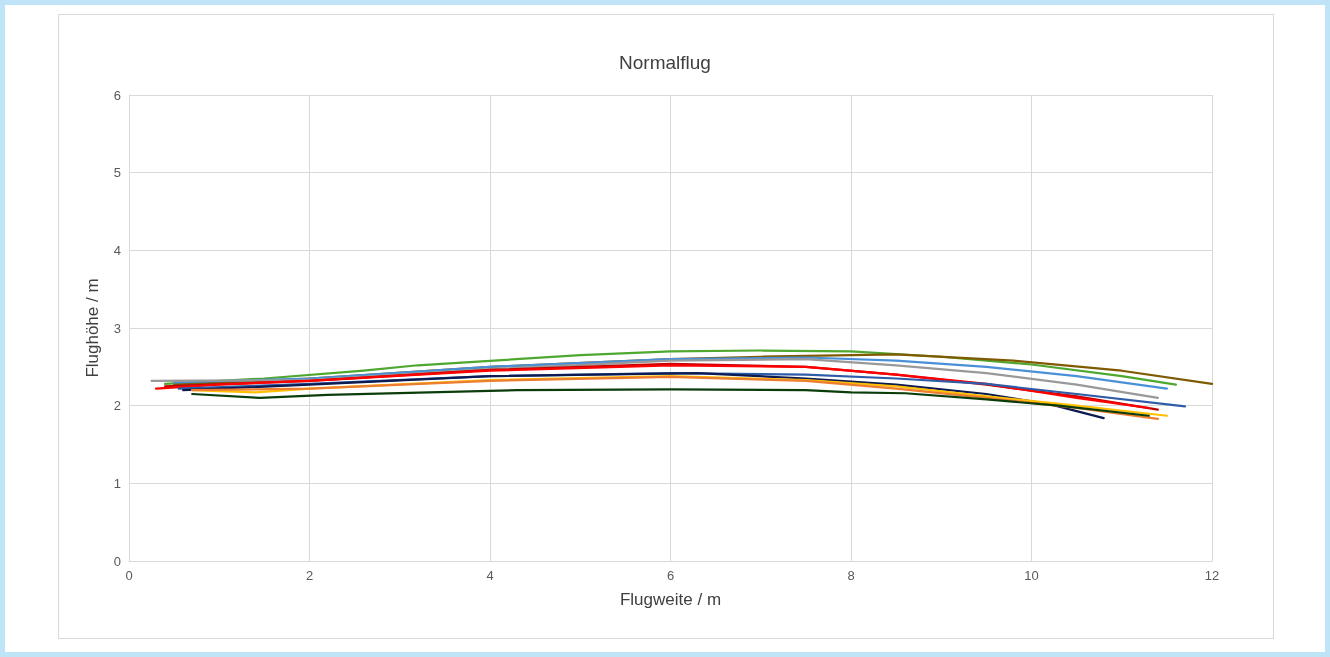  What do you see at coordinates (129, 575) in the screenshot?
I see `x-tick-label: 0` at bounding box center [129, 575].